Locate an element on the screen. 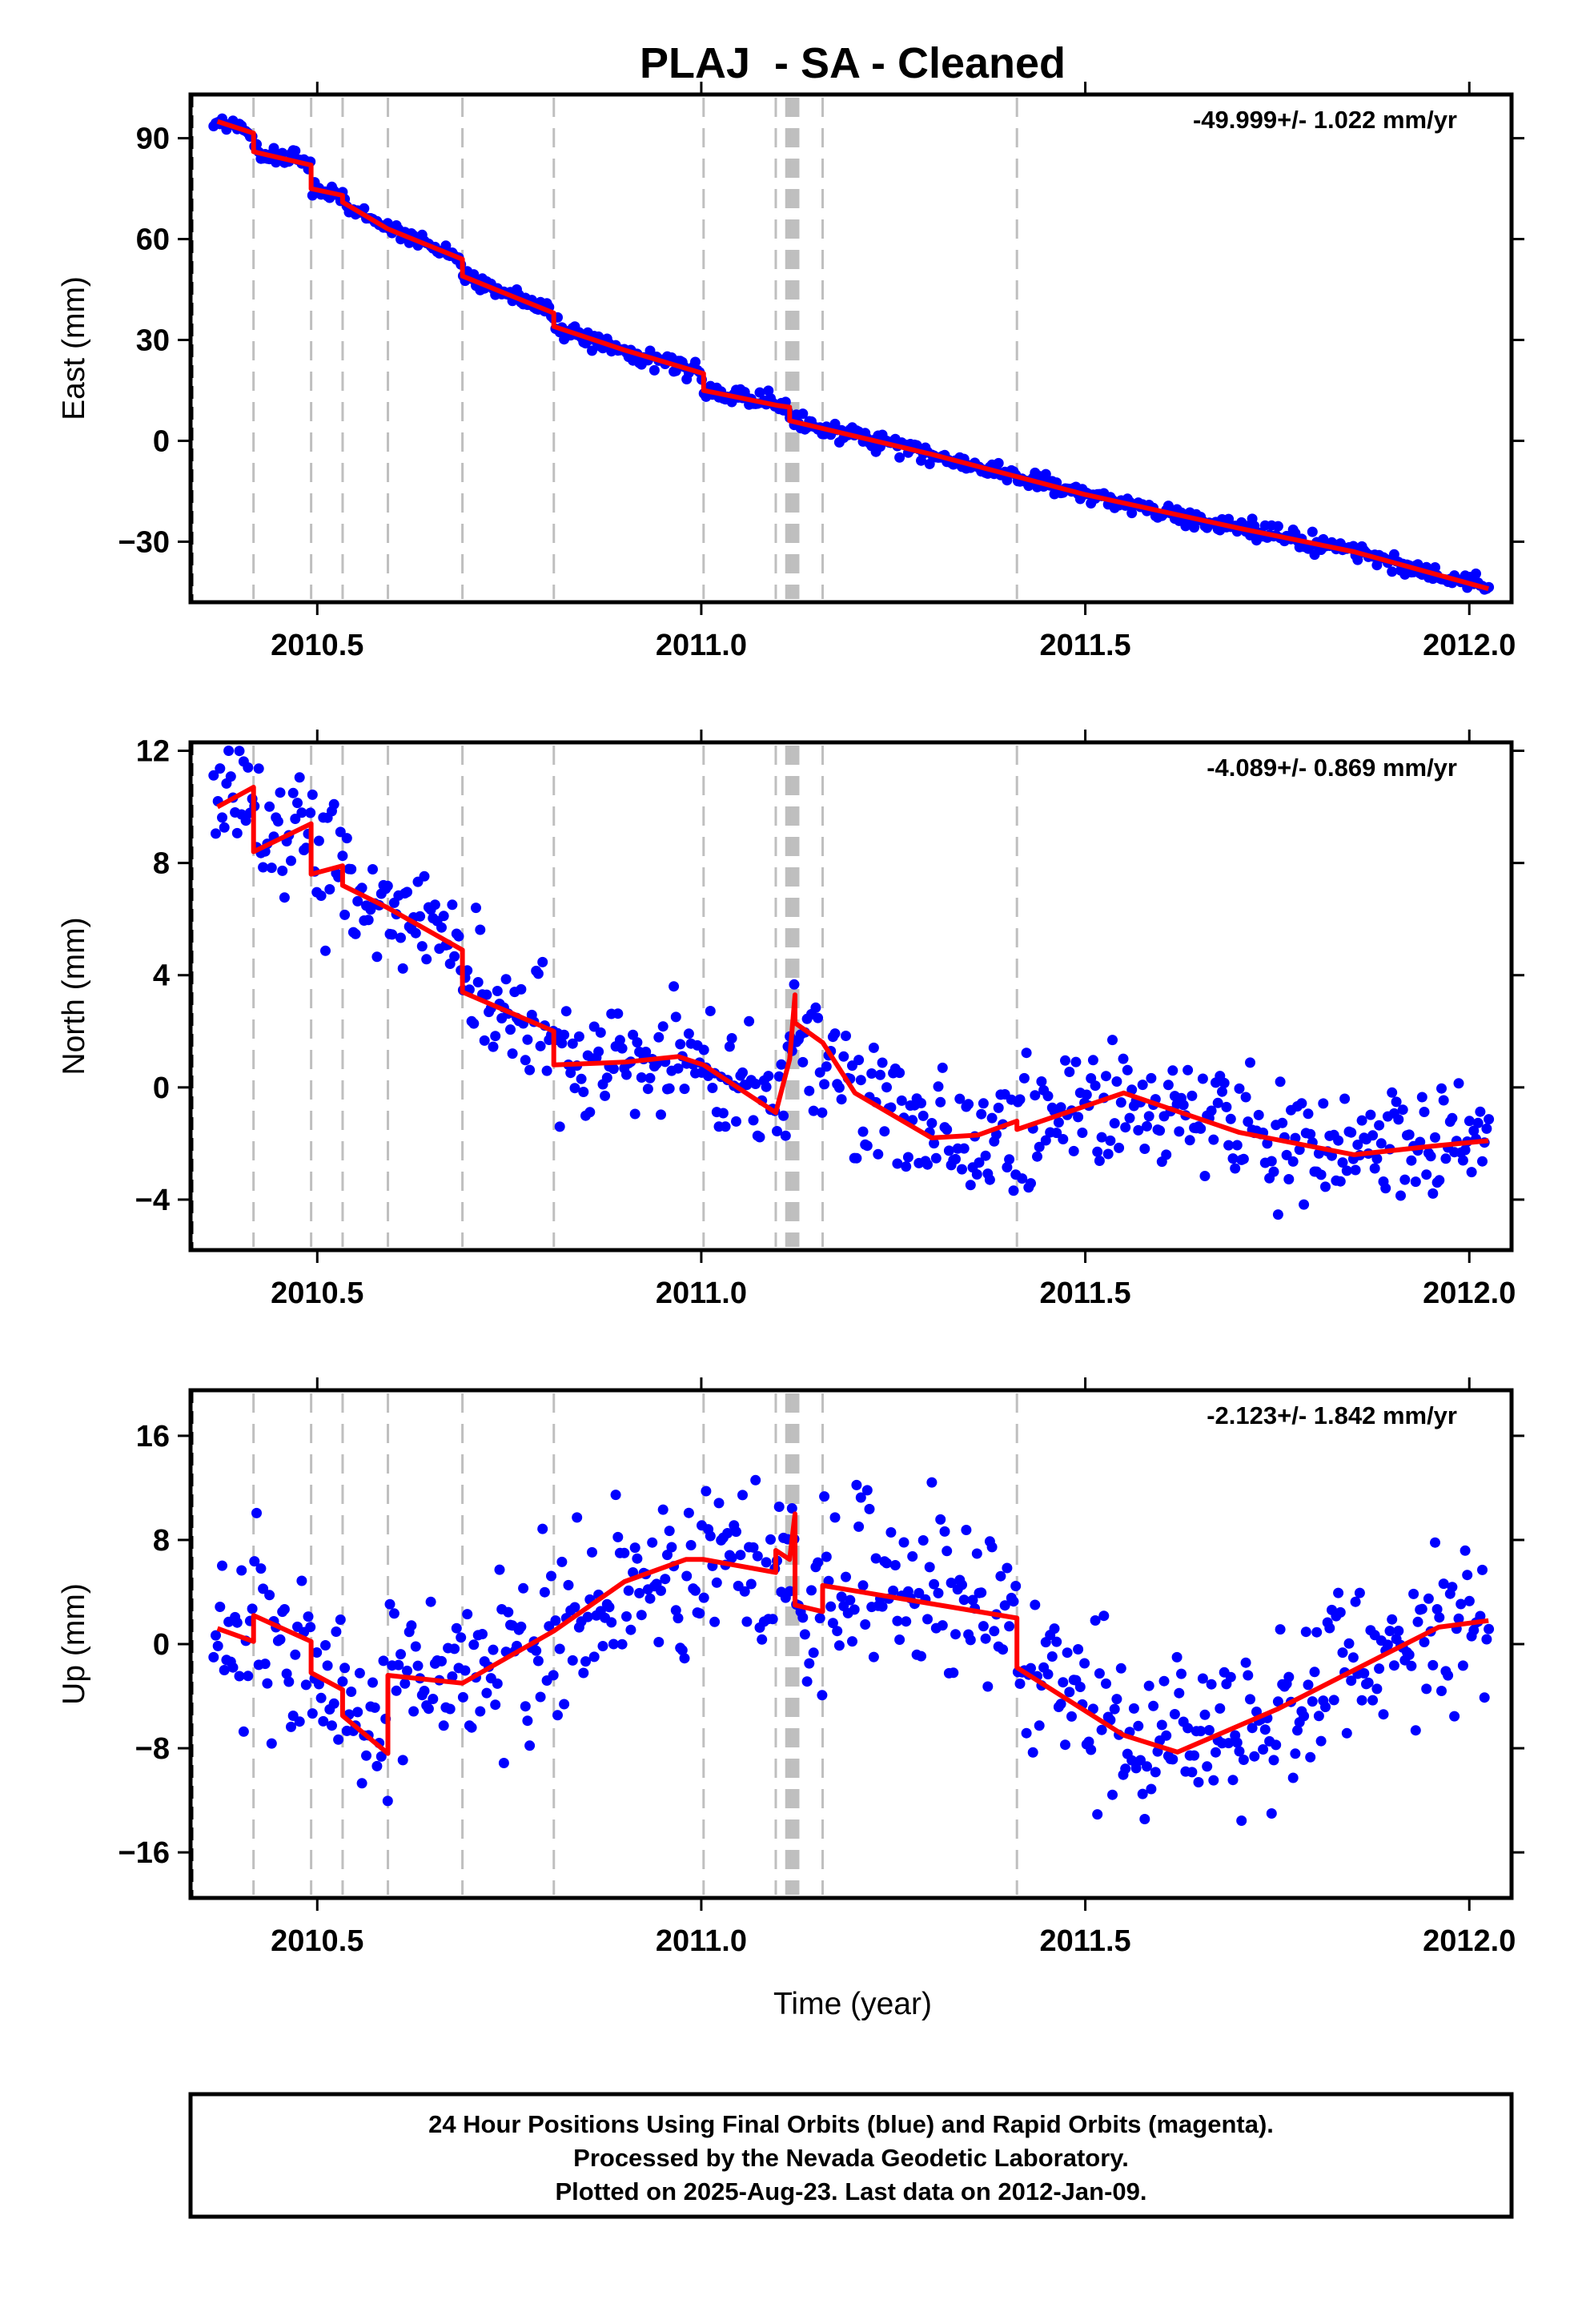  footer-frame is located at coordinates (851, 2155).